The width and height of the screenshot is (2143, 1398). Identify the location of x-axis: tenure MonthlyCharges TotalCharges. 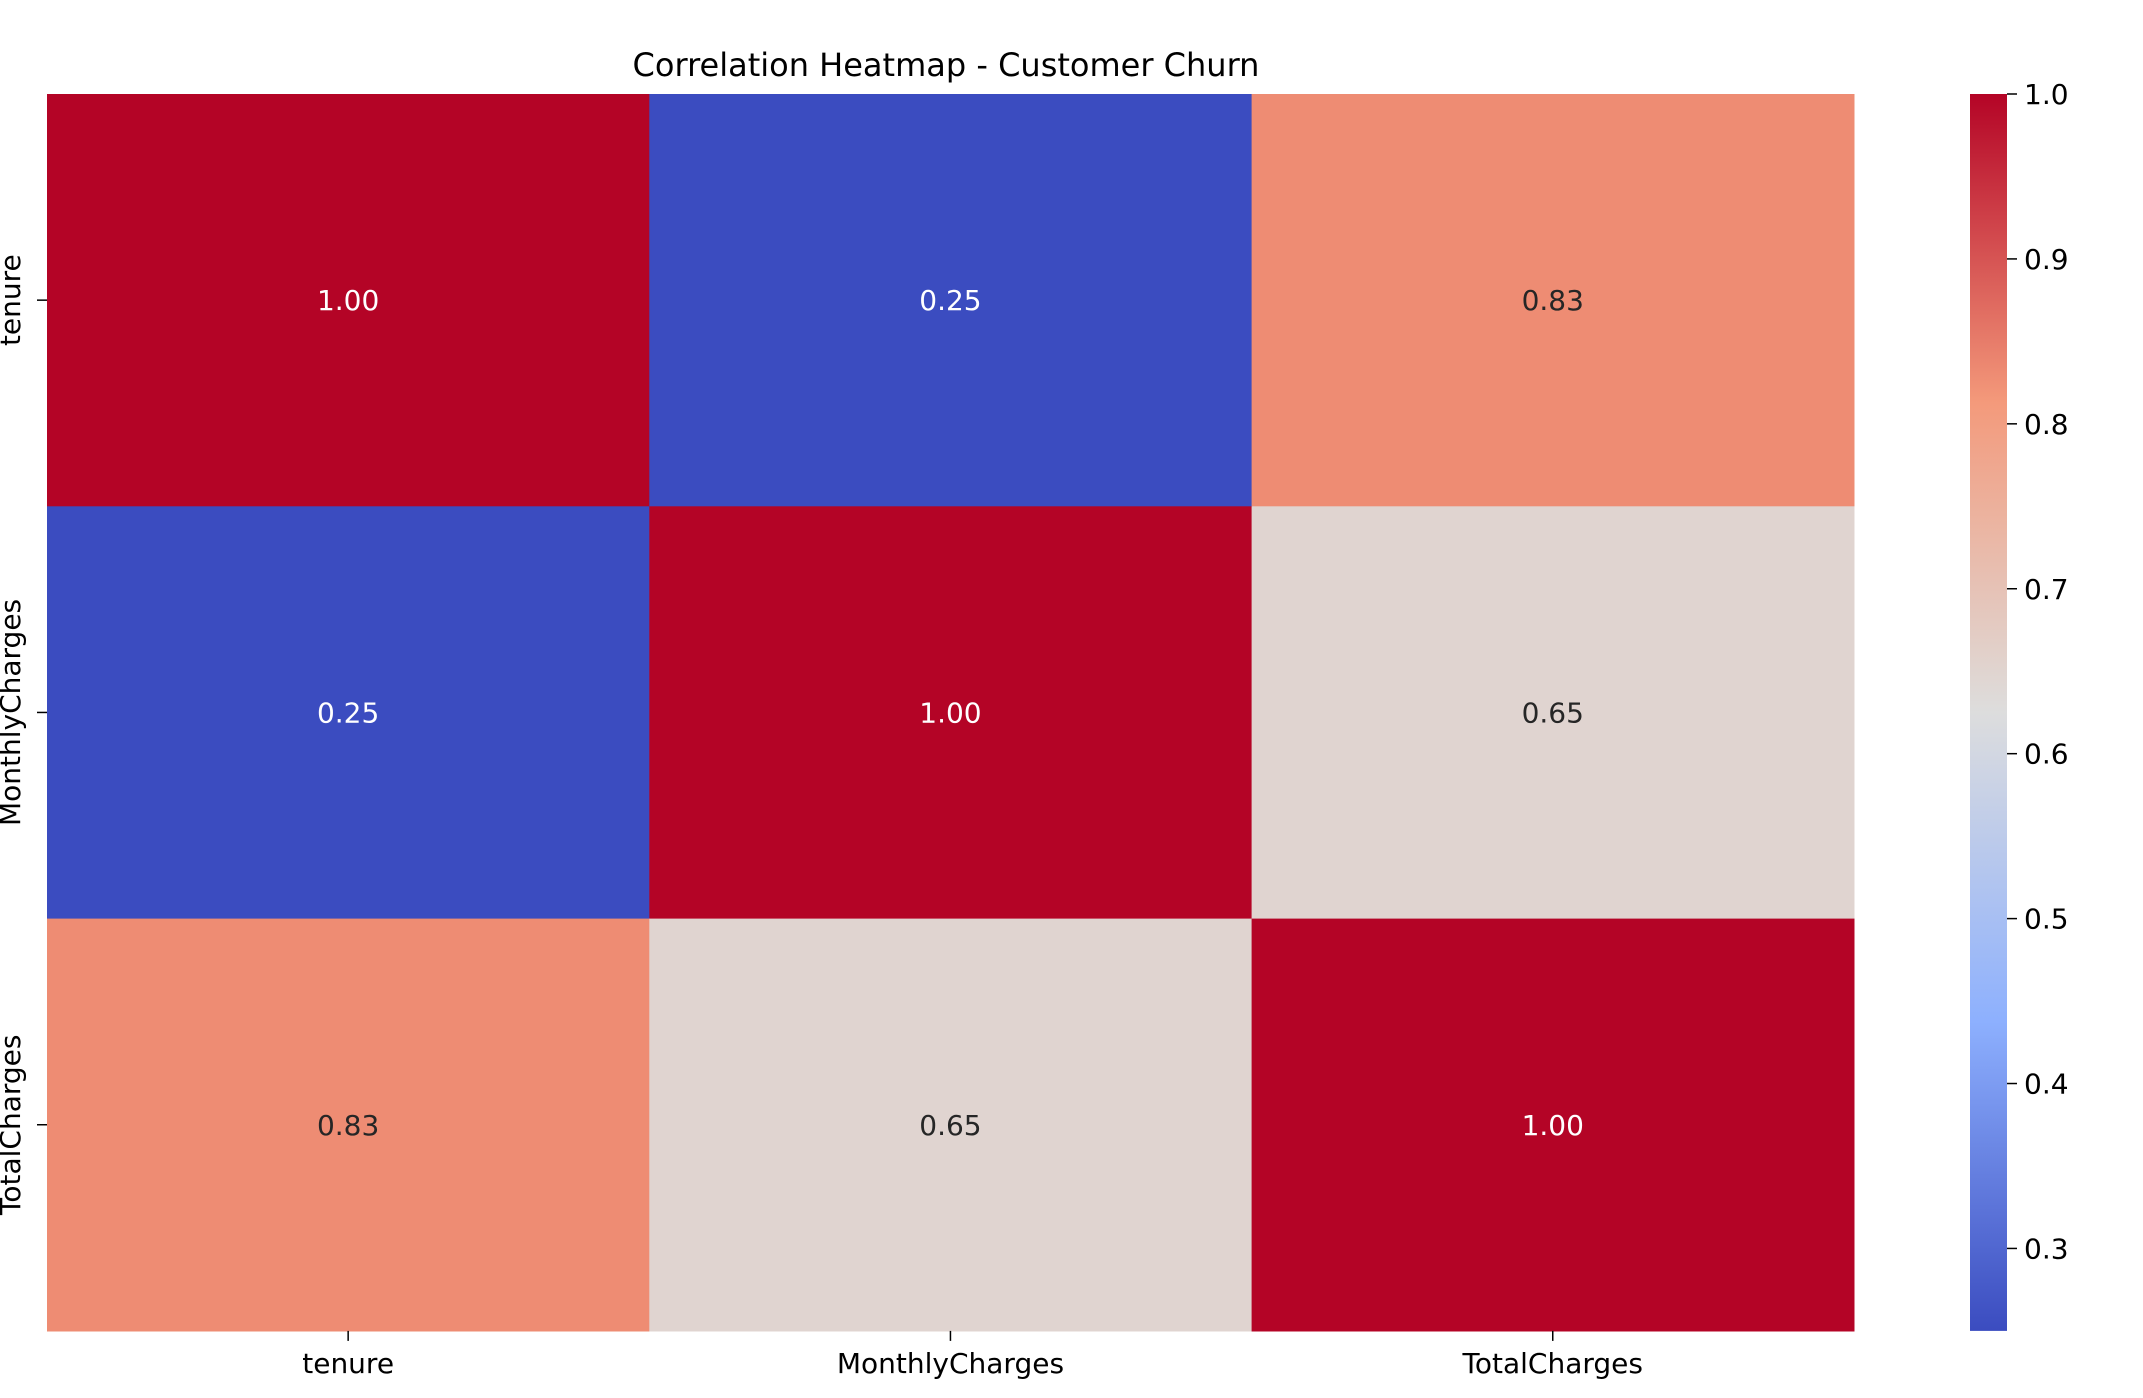
(972, 1355).